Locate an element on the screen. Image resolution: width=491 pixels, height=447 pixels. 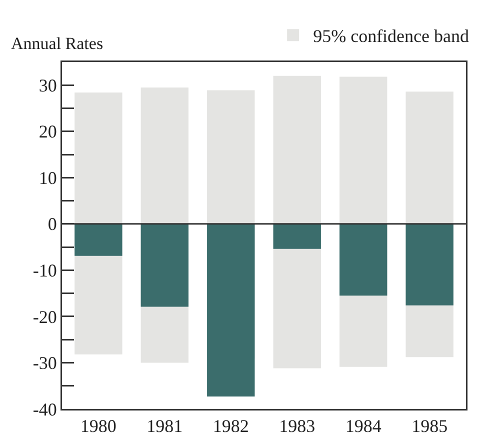
y-tick-label: 0 is located at coordinates (52, 224).